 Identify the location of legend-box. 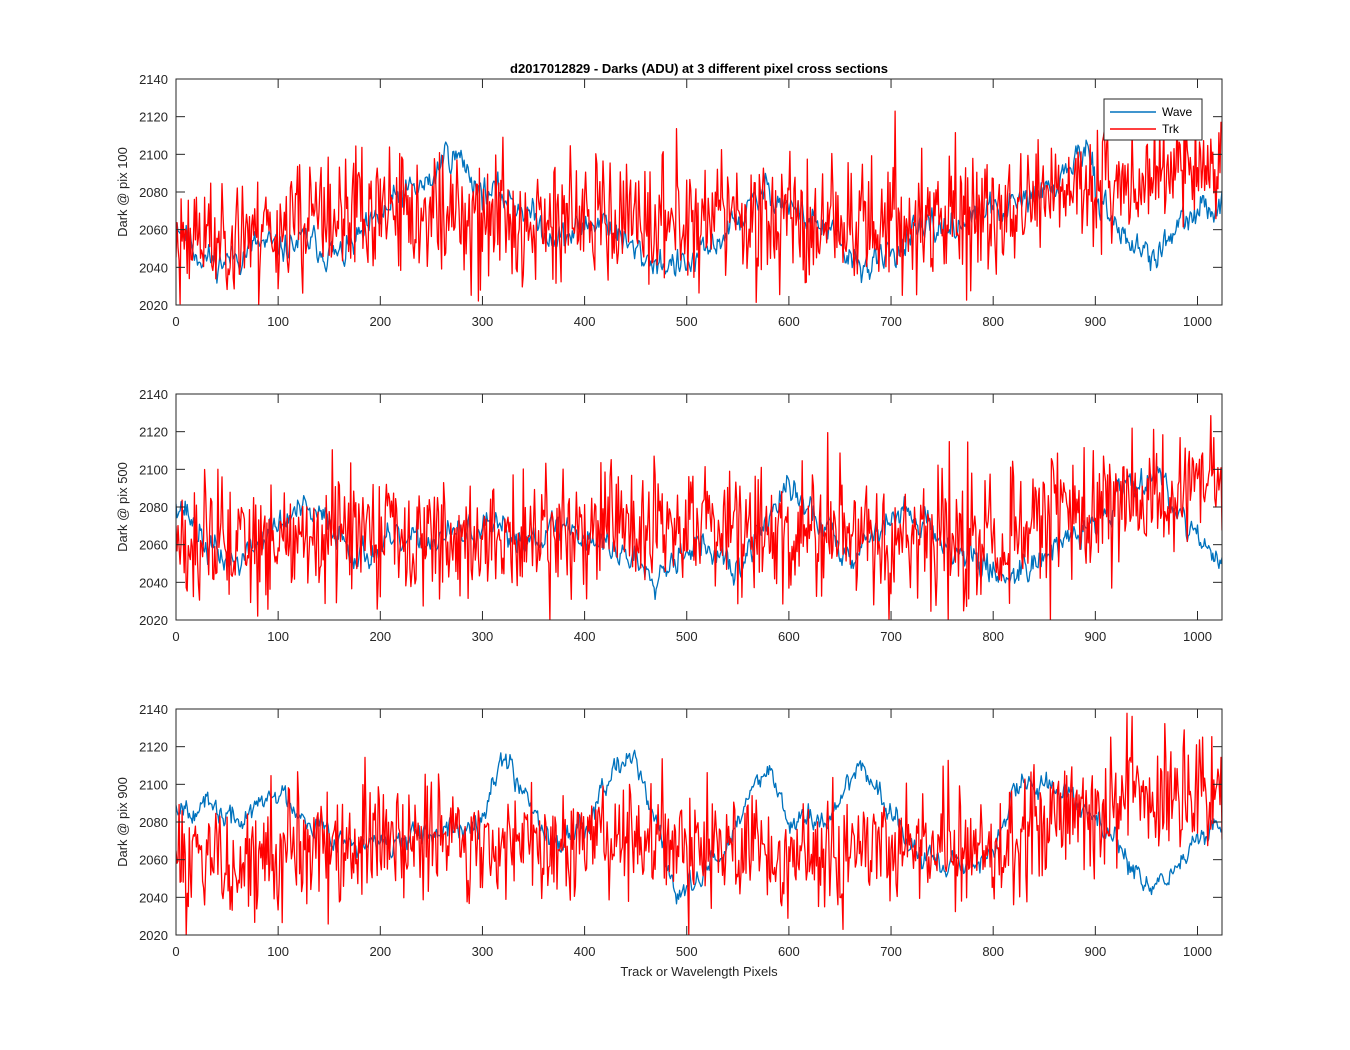
(1153, 119).